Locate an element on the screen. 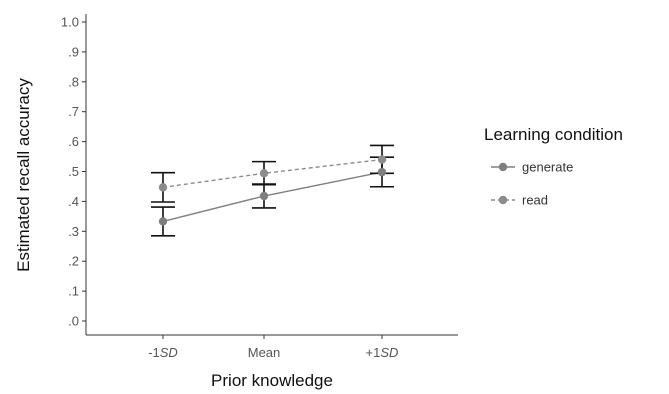  legend-item-generate: generate is located at coordinates (532, 167).